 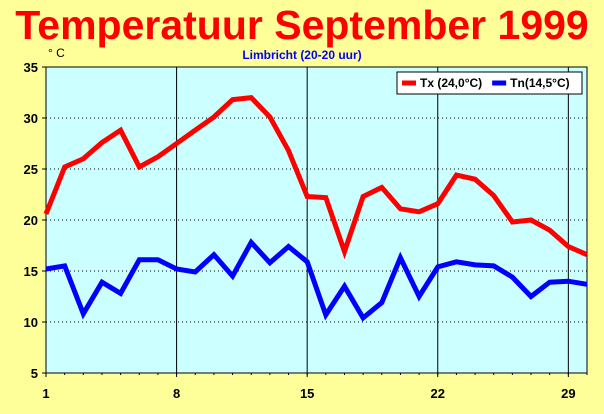 I want to click on x-tick-label: 15, so click(x=307, y=393).